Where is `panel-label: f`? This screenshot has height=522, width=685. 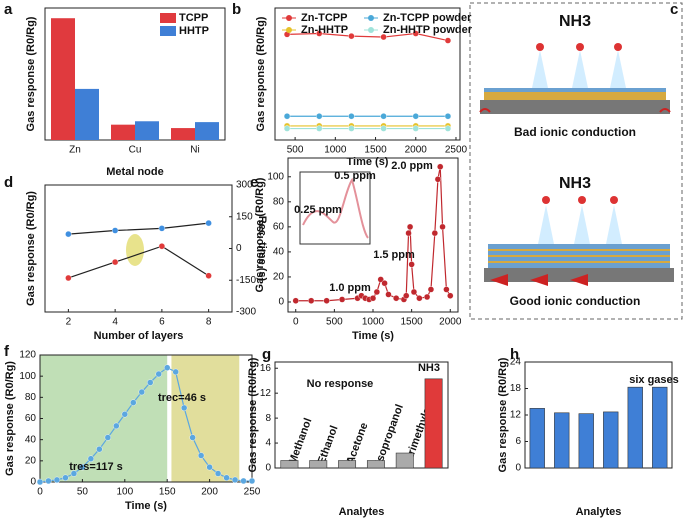
panel-label: f is located at coordinates (7, 351).